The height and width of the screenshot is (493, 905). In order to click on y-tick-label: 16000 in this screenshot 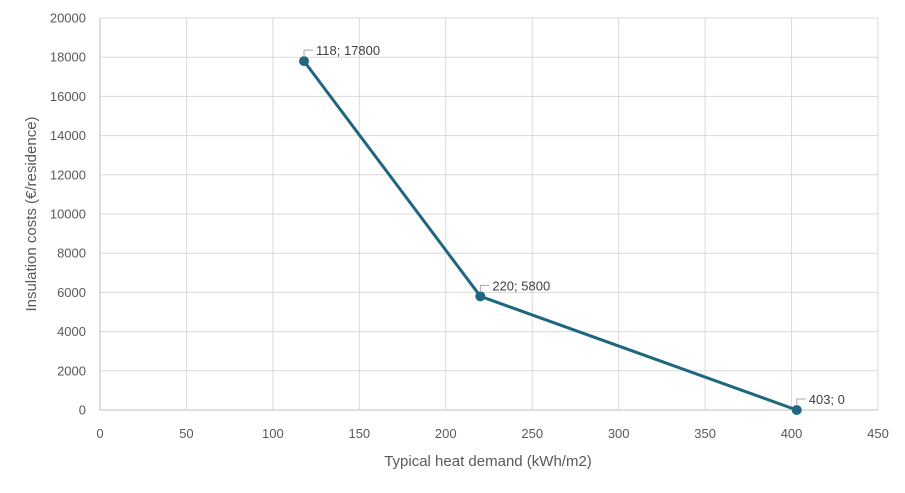, I will do `click(68, 96)`.